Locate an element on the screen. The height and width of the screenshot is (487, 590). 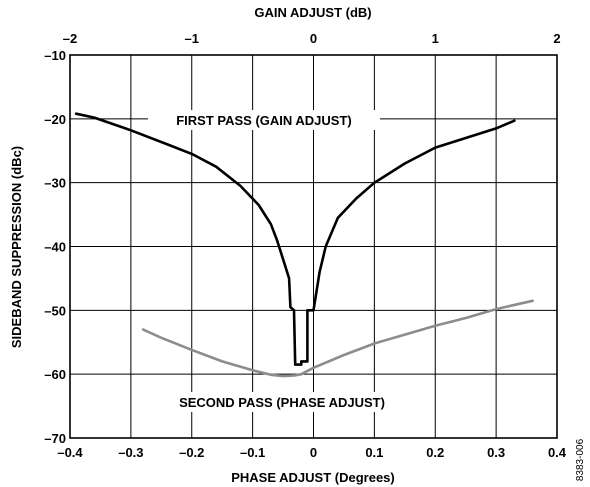
annotation-second-pass: SECOND PASS (PHASE ADJUST) is located at coordinates (282, 402).